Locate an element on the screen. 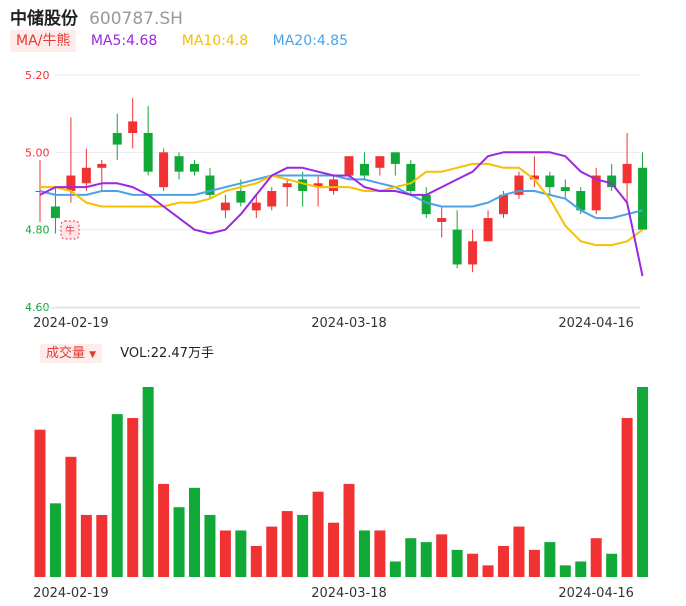 This screenshot has height=606, width=686. y-tick-label: 5.20 is located at coordinates (37, 75).